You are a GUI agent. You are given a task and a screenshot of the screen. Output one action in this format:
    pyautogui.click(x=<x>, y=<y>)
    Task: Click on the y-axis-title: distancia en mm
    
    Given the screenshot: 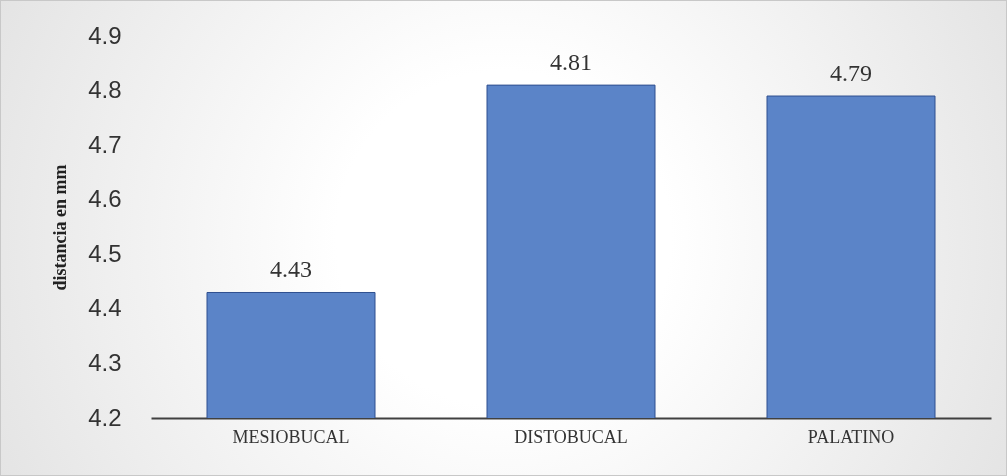 What is the action you would take?
    pyautogui.click(x=60, y=227)
    